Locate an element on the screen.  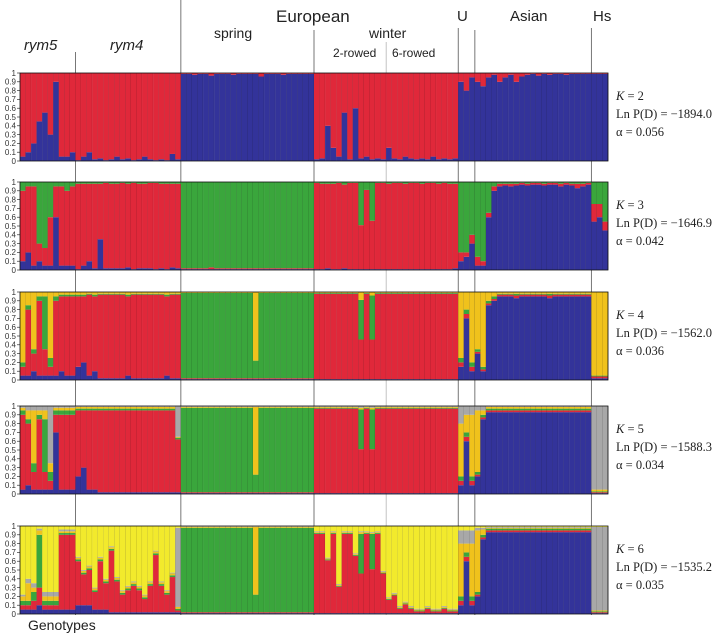
y-tick-label: 0.6 is located at coordinates (11, 217).